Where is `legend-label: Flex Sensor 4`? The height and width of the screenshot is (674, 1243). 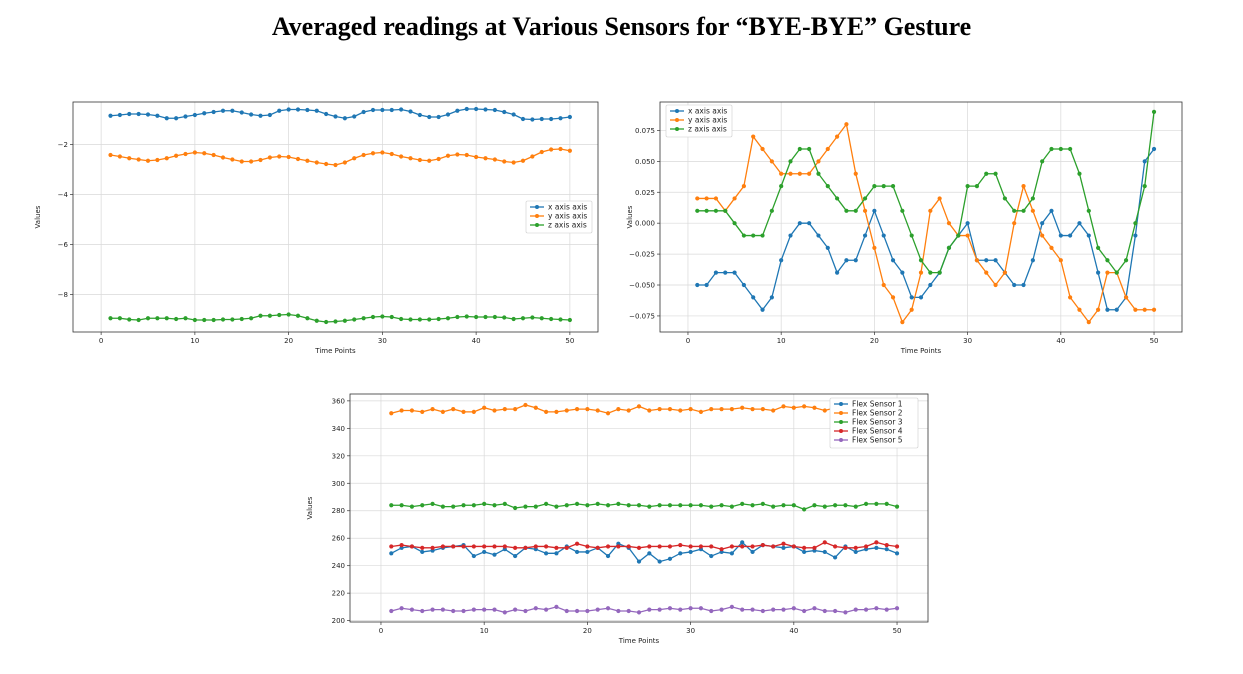 legend-label: Flex Sensor 4 is located at coordinates (877, 431).